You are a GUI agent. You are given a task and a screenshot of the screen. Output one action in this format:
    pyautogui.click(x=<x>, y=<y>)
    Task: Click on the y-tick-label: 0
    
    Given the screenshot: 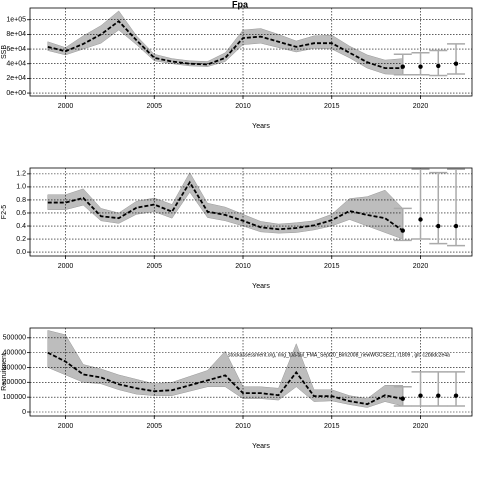 What is the action you would take?
    pyautogui.click(x=24, y=412)
    